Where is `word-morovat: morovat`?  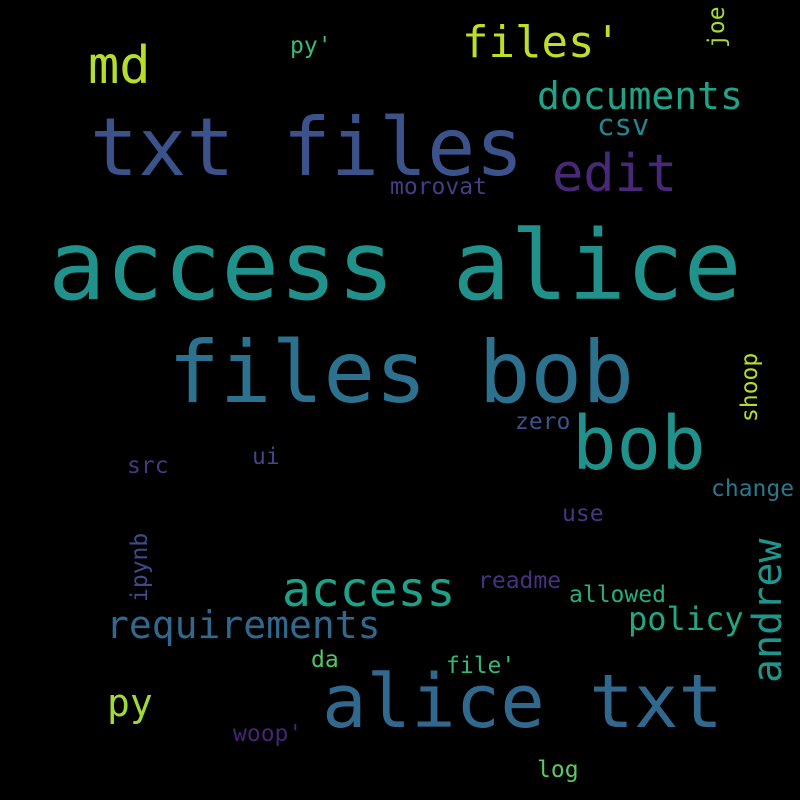
word-morovat: morovat is located at coordinates (438, 187).